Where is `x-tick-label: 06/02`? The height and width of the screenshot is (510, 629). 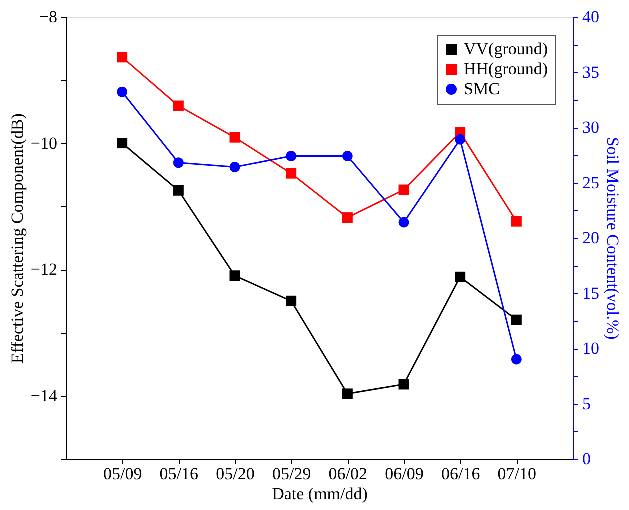 x-tick-label: 06/02 is located at coordinates (348, 474).